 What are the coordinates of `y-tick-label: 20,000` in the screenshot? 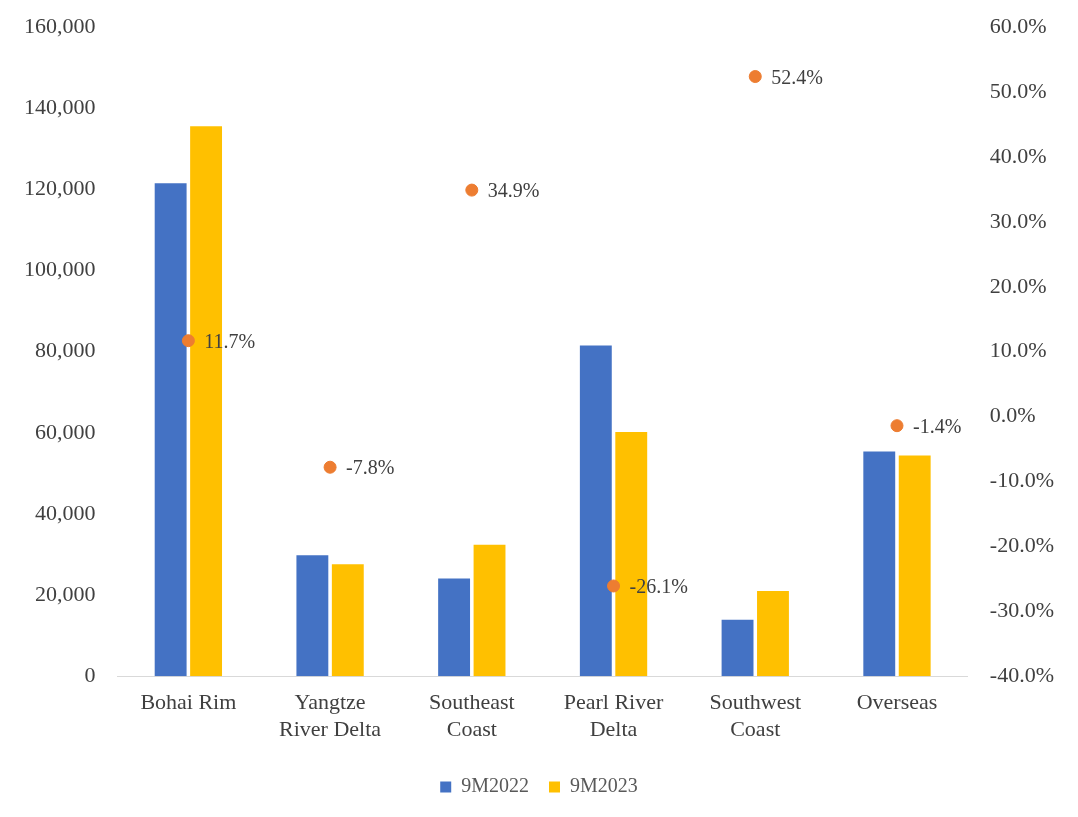 It's located at (65, 593).